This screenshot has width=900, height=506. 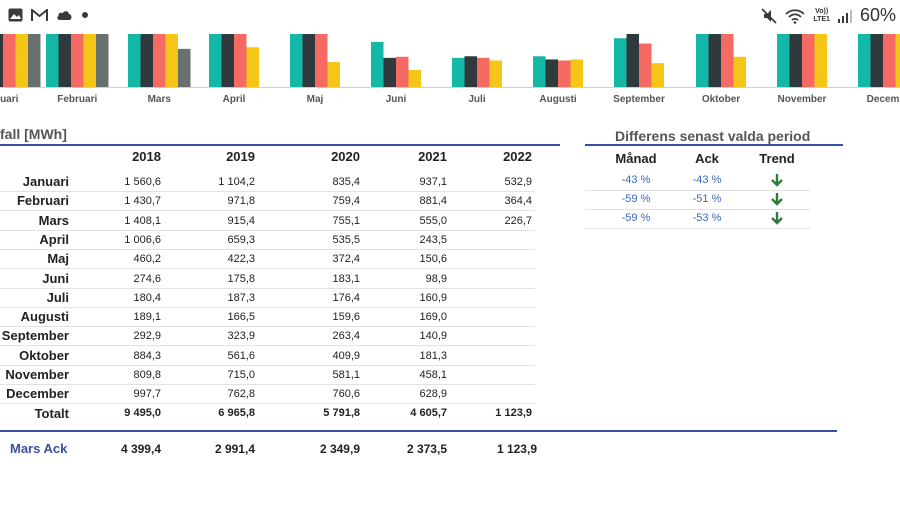 What do you see at coordinates (777, 158) in the screenshot?
I see `diff-header-2: Trend` at bounding box center [777, 158].